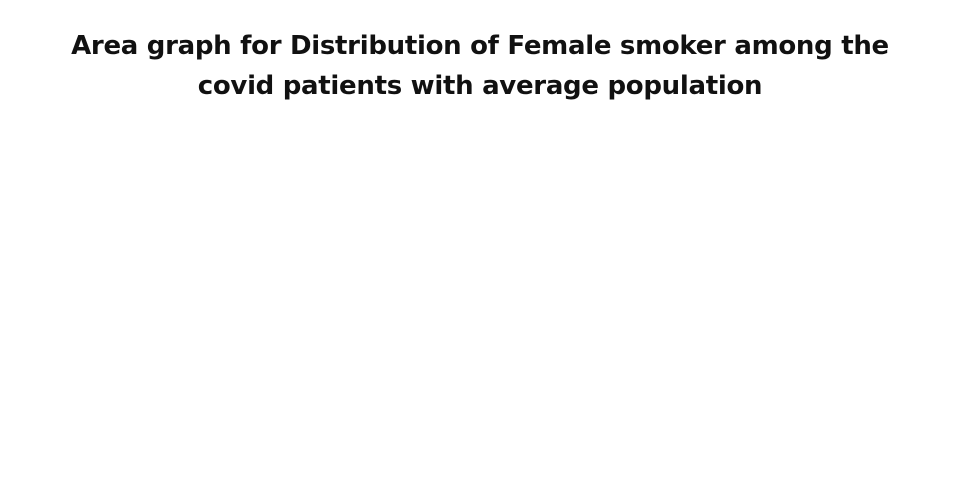  I want to click on chart-title-line-2: covid patients with average population, so click(480, 86).